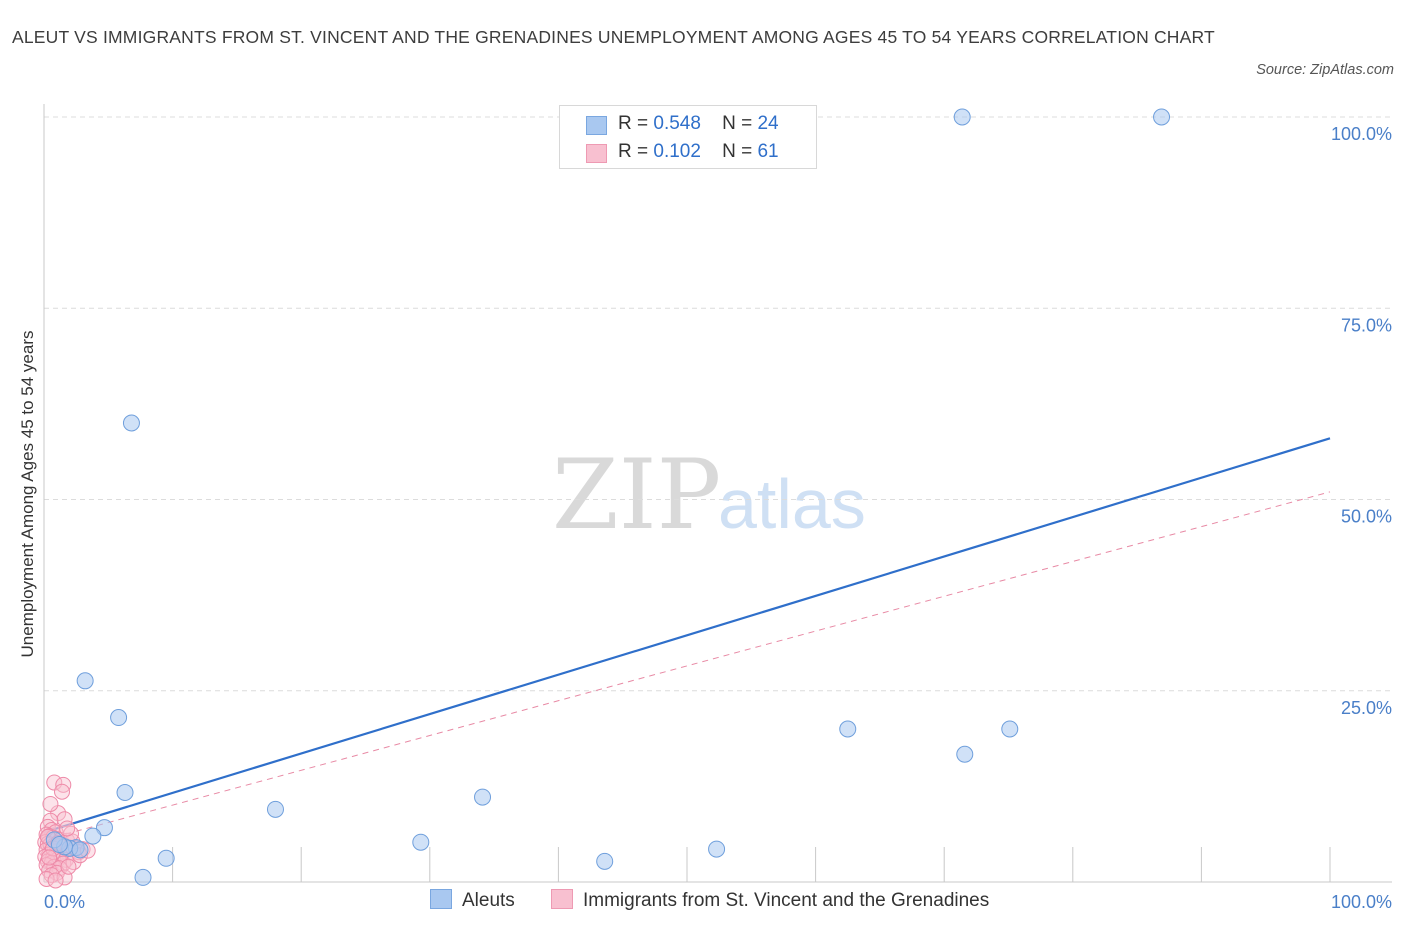 The height and width of the screenshot is (930, 1406). What do you see at coordinates (1325, 70) in the screenshot?
I see `source-credit: Source: ZipAtlas.com` at bounding box center [1325, 70].